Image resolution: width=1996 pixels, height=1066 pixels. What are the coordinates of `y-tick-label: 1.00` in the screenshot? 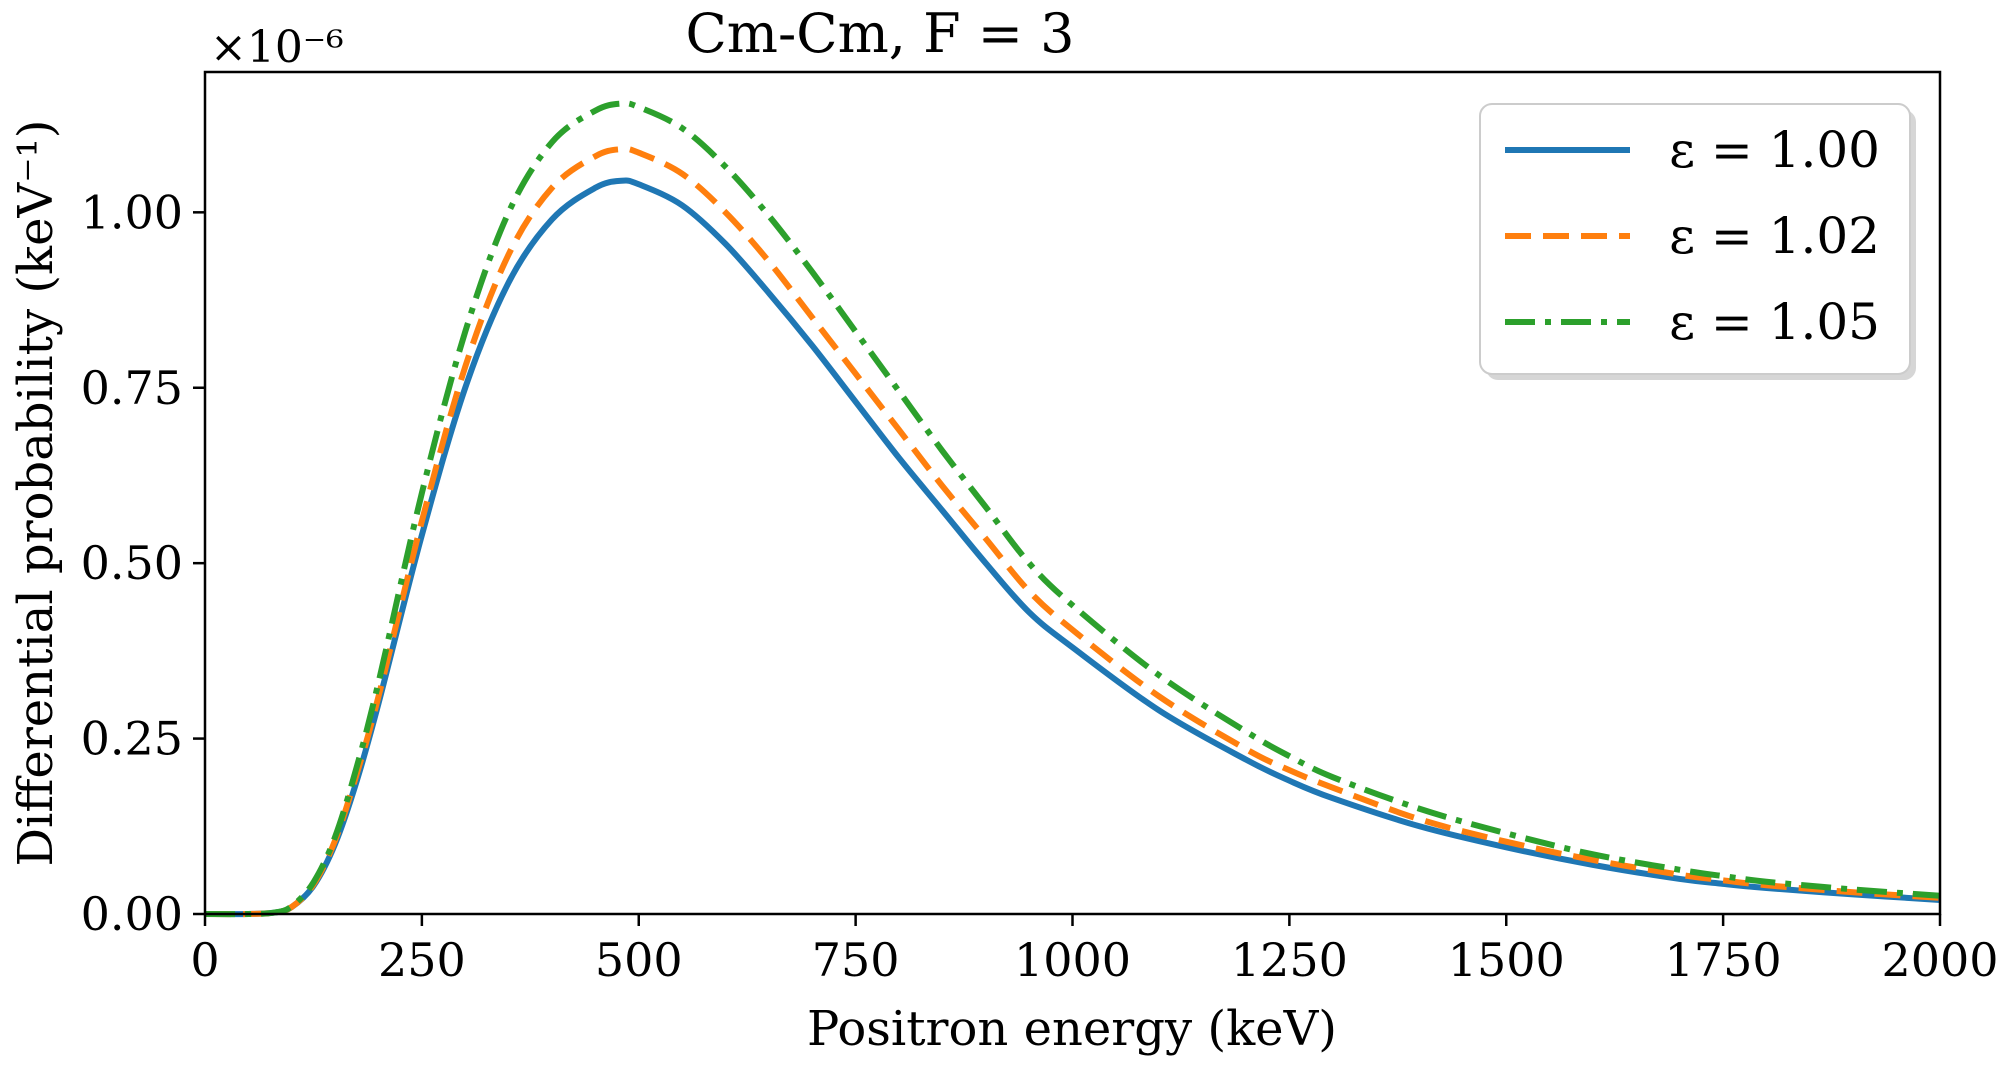 It's located at (132, 212).